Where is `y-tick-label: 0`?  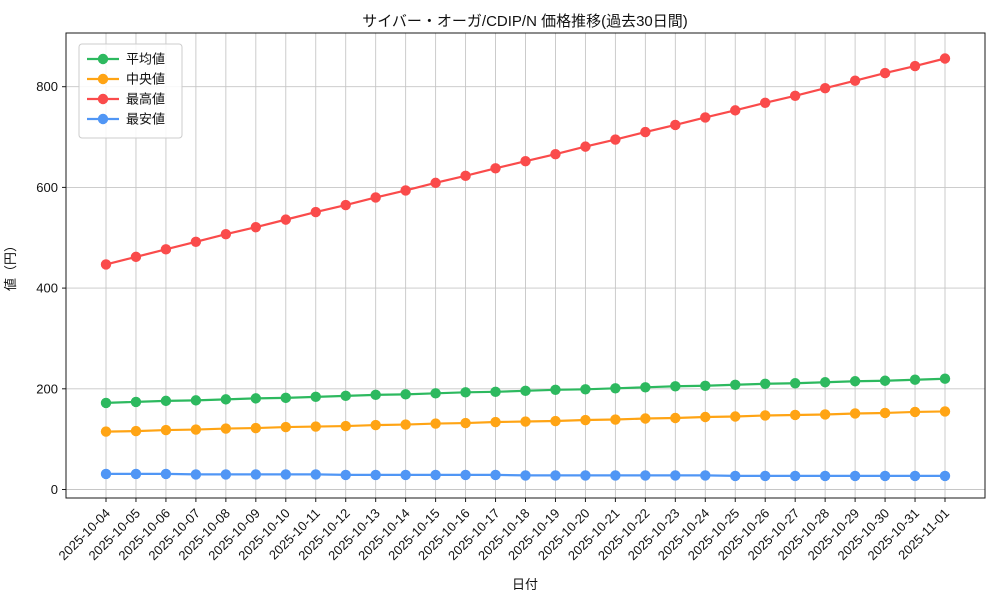 y-tick-label: 0 is located at coordinates (54, 489).